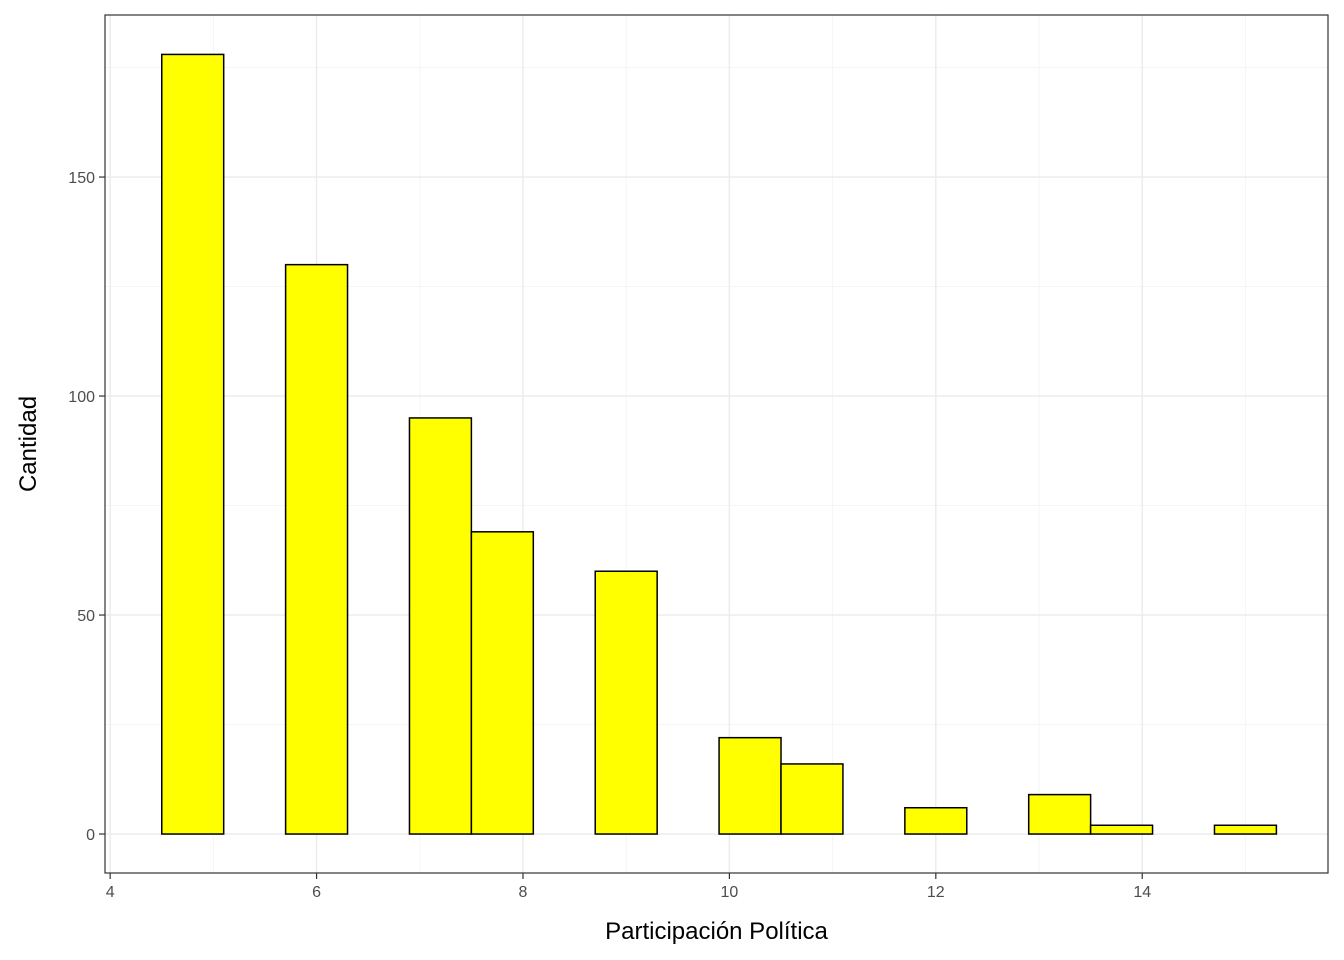 The image size is (1344, 960). I want to click on y-tick-label: 0, so click(90, 835).